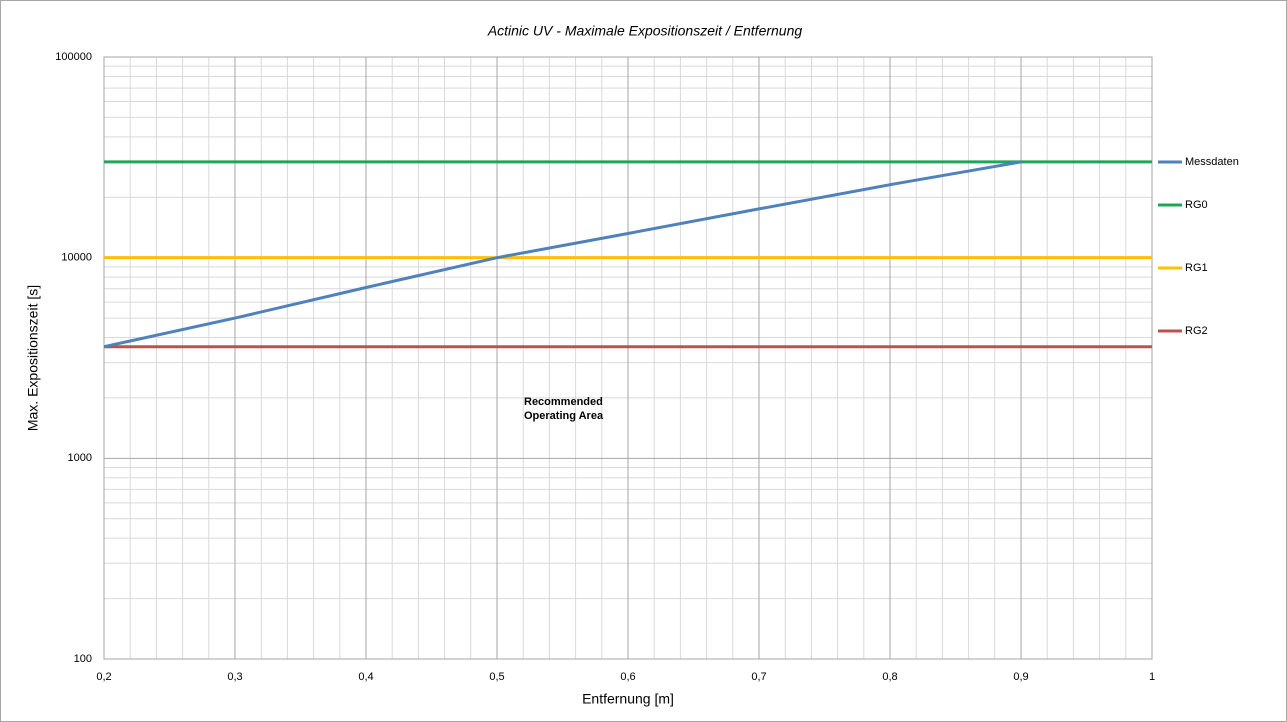  I want to click on y-tick-label: 100000, so click(73, 57).